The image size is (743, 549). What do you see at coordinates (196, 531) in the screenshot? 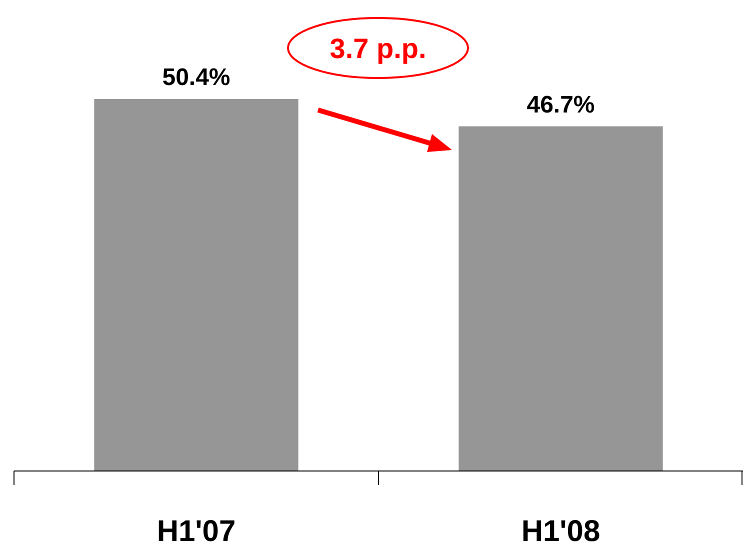
I see `x-tick-label: H1'07` at bounding box center [196, 531].